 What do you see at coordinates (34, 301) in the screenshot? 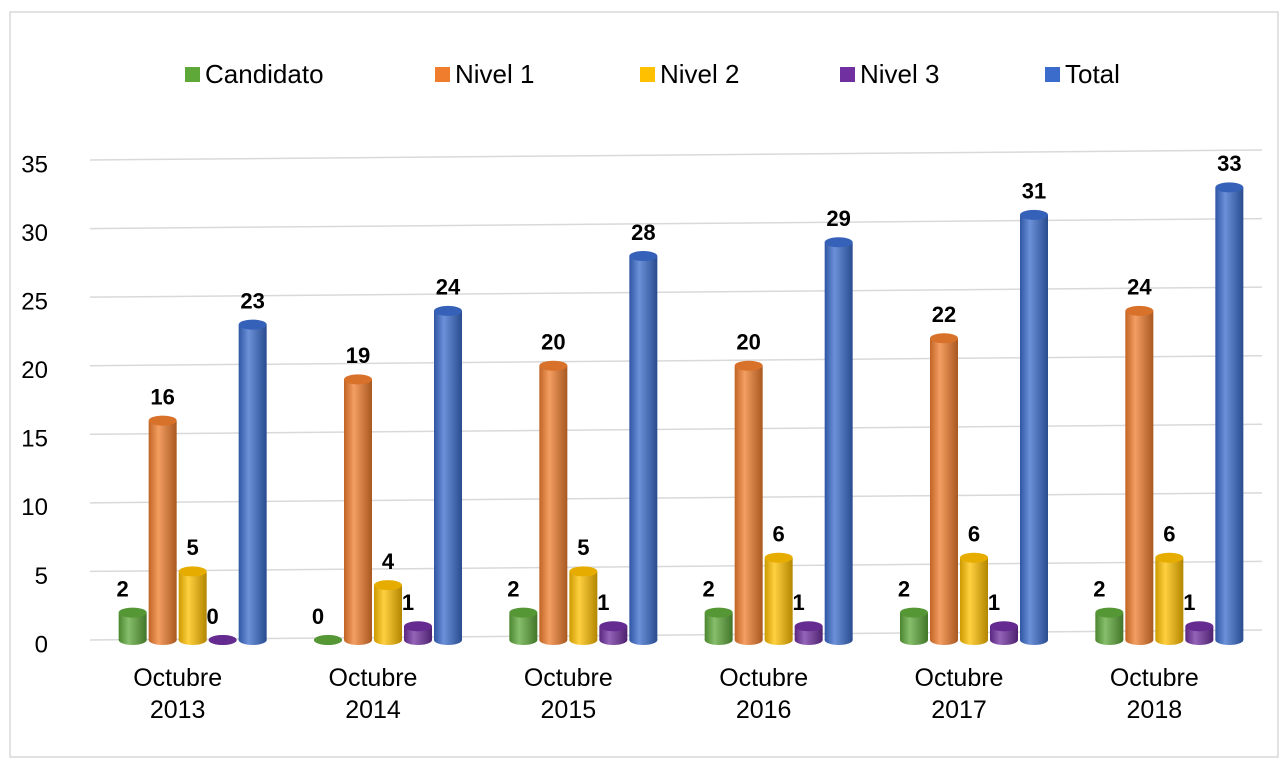
I see `y-tick-label: 25` at bounding box center [34, 301].